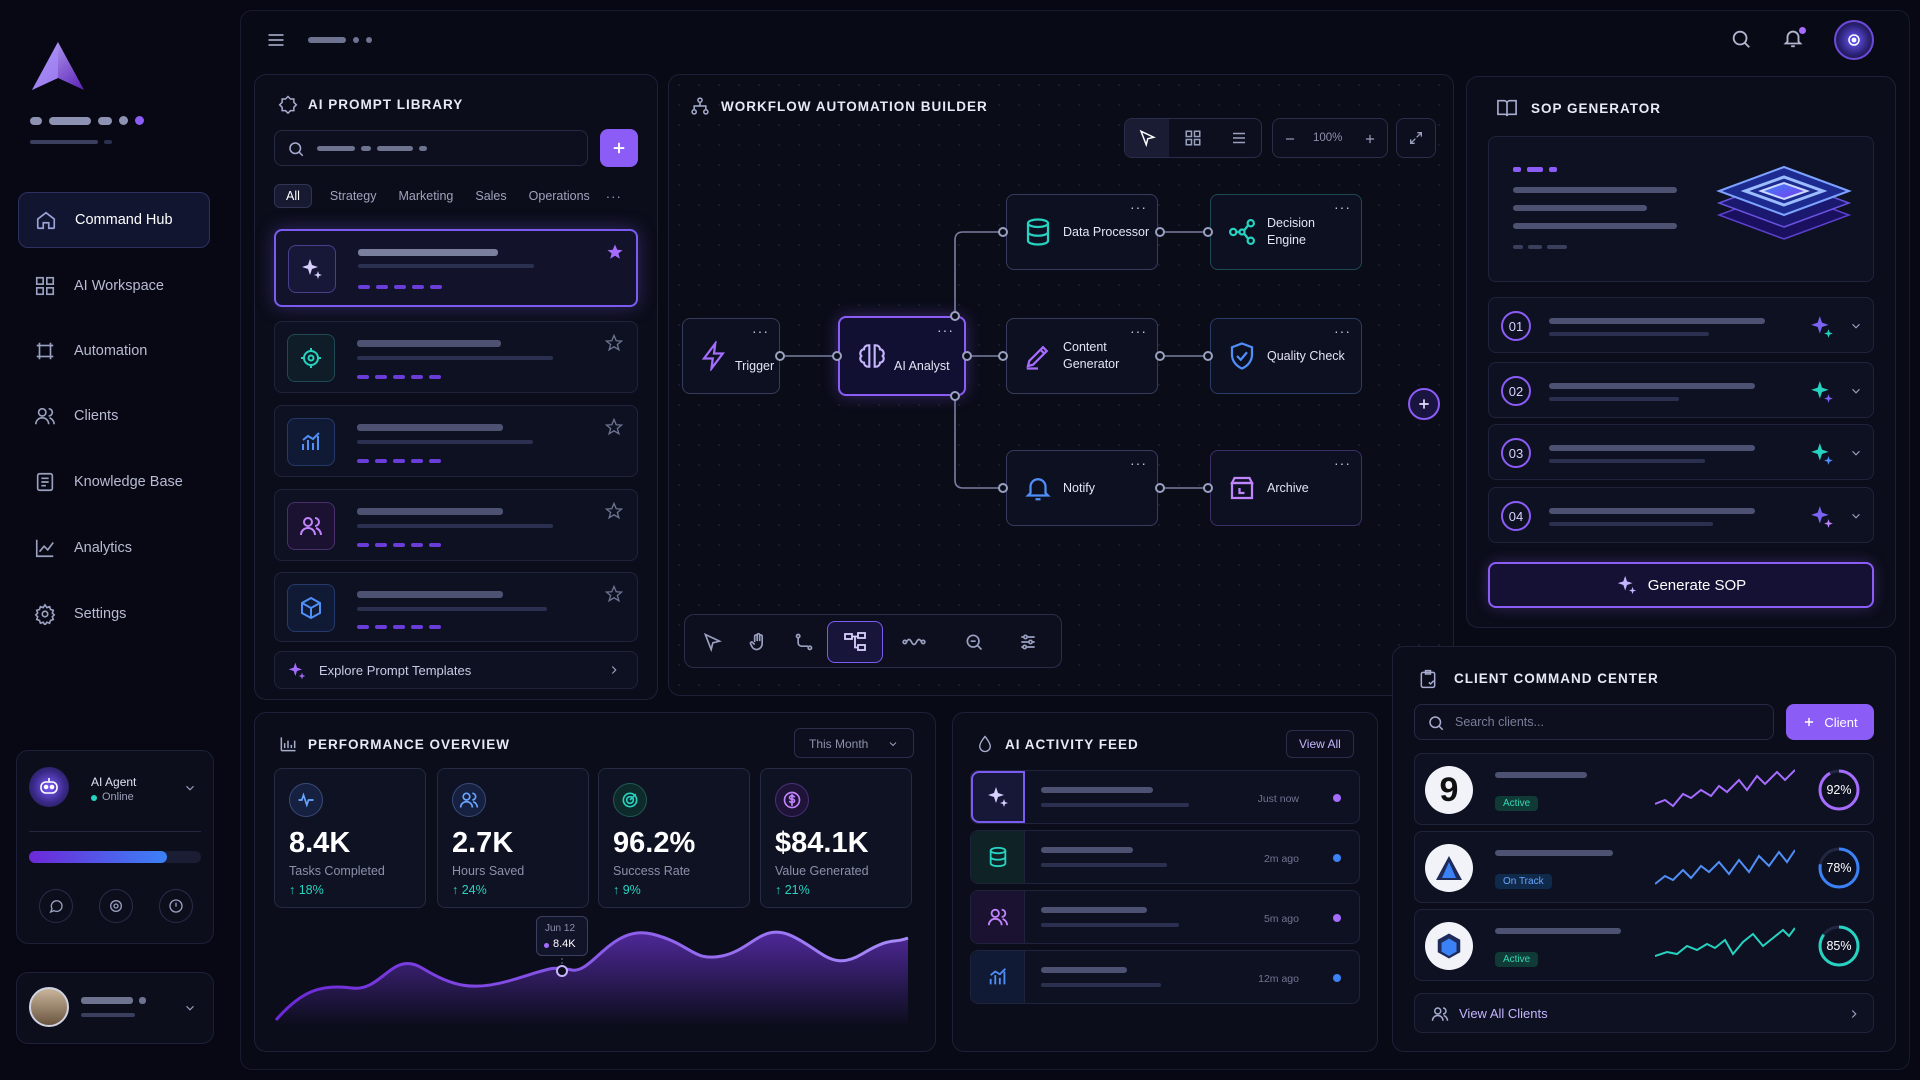 This screenshot has height=1080, width=1920. Describe the element at coordinates (1681, 515) in the screenshot. I see `sop-step: 04` at that location.